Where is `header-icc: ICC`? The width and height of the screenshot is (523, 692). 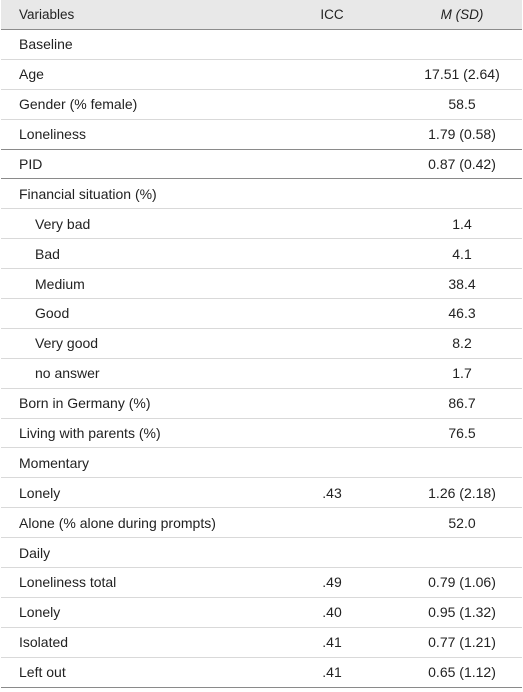 header-icc: ICC is located at coordinates (332, 14).